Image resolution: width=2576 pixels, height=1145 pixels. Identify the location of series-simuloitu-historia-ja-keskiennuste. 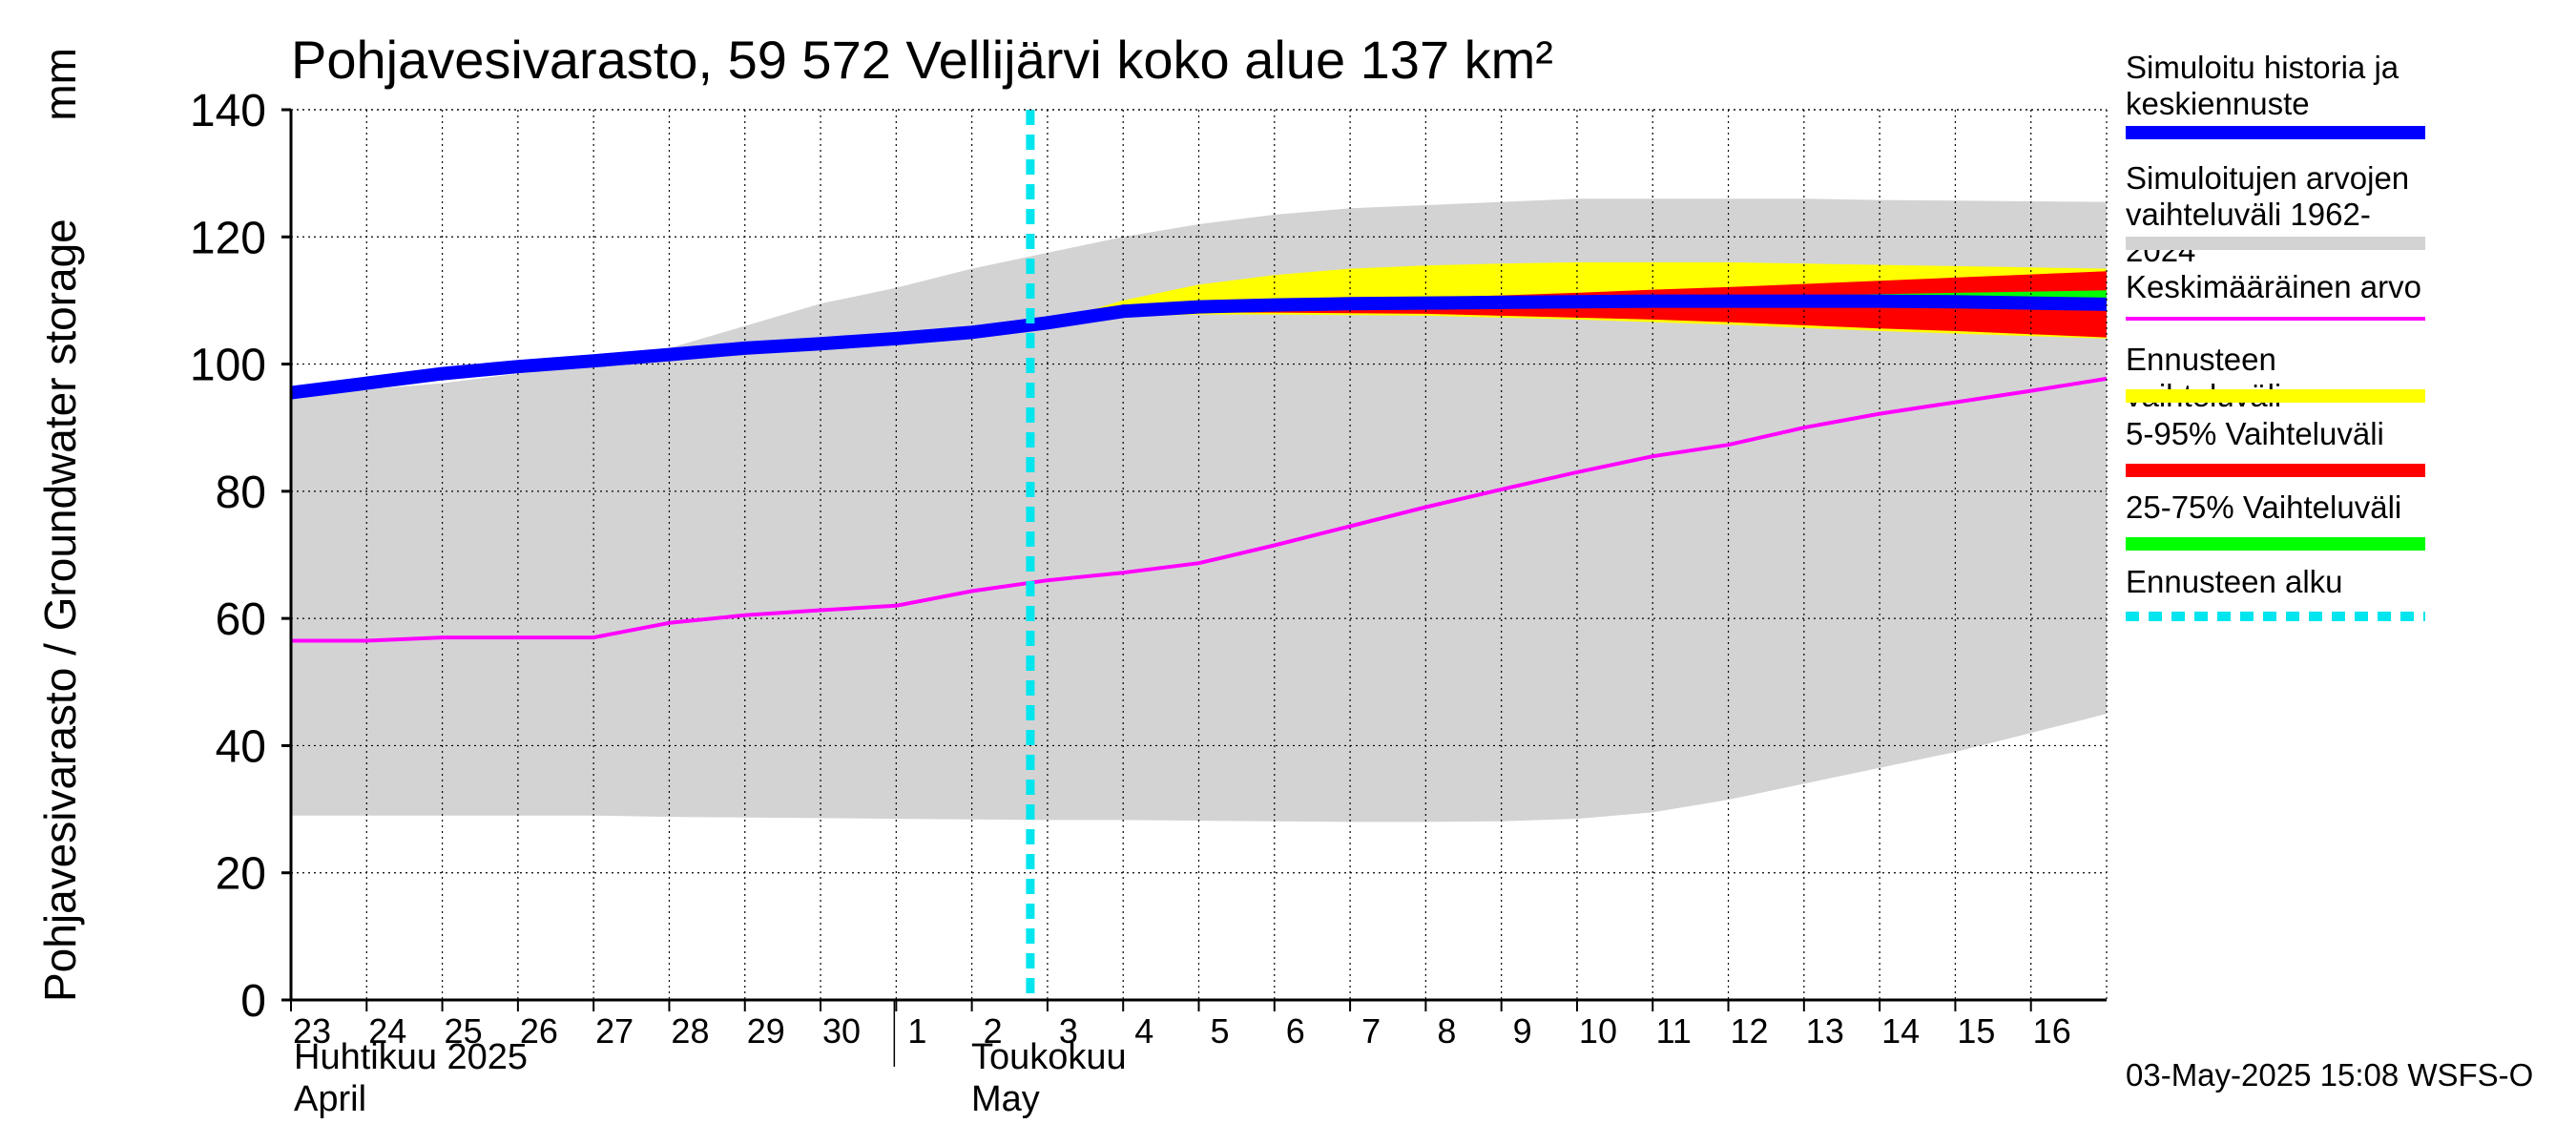
(1199, 347).